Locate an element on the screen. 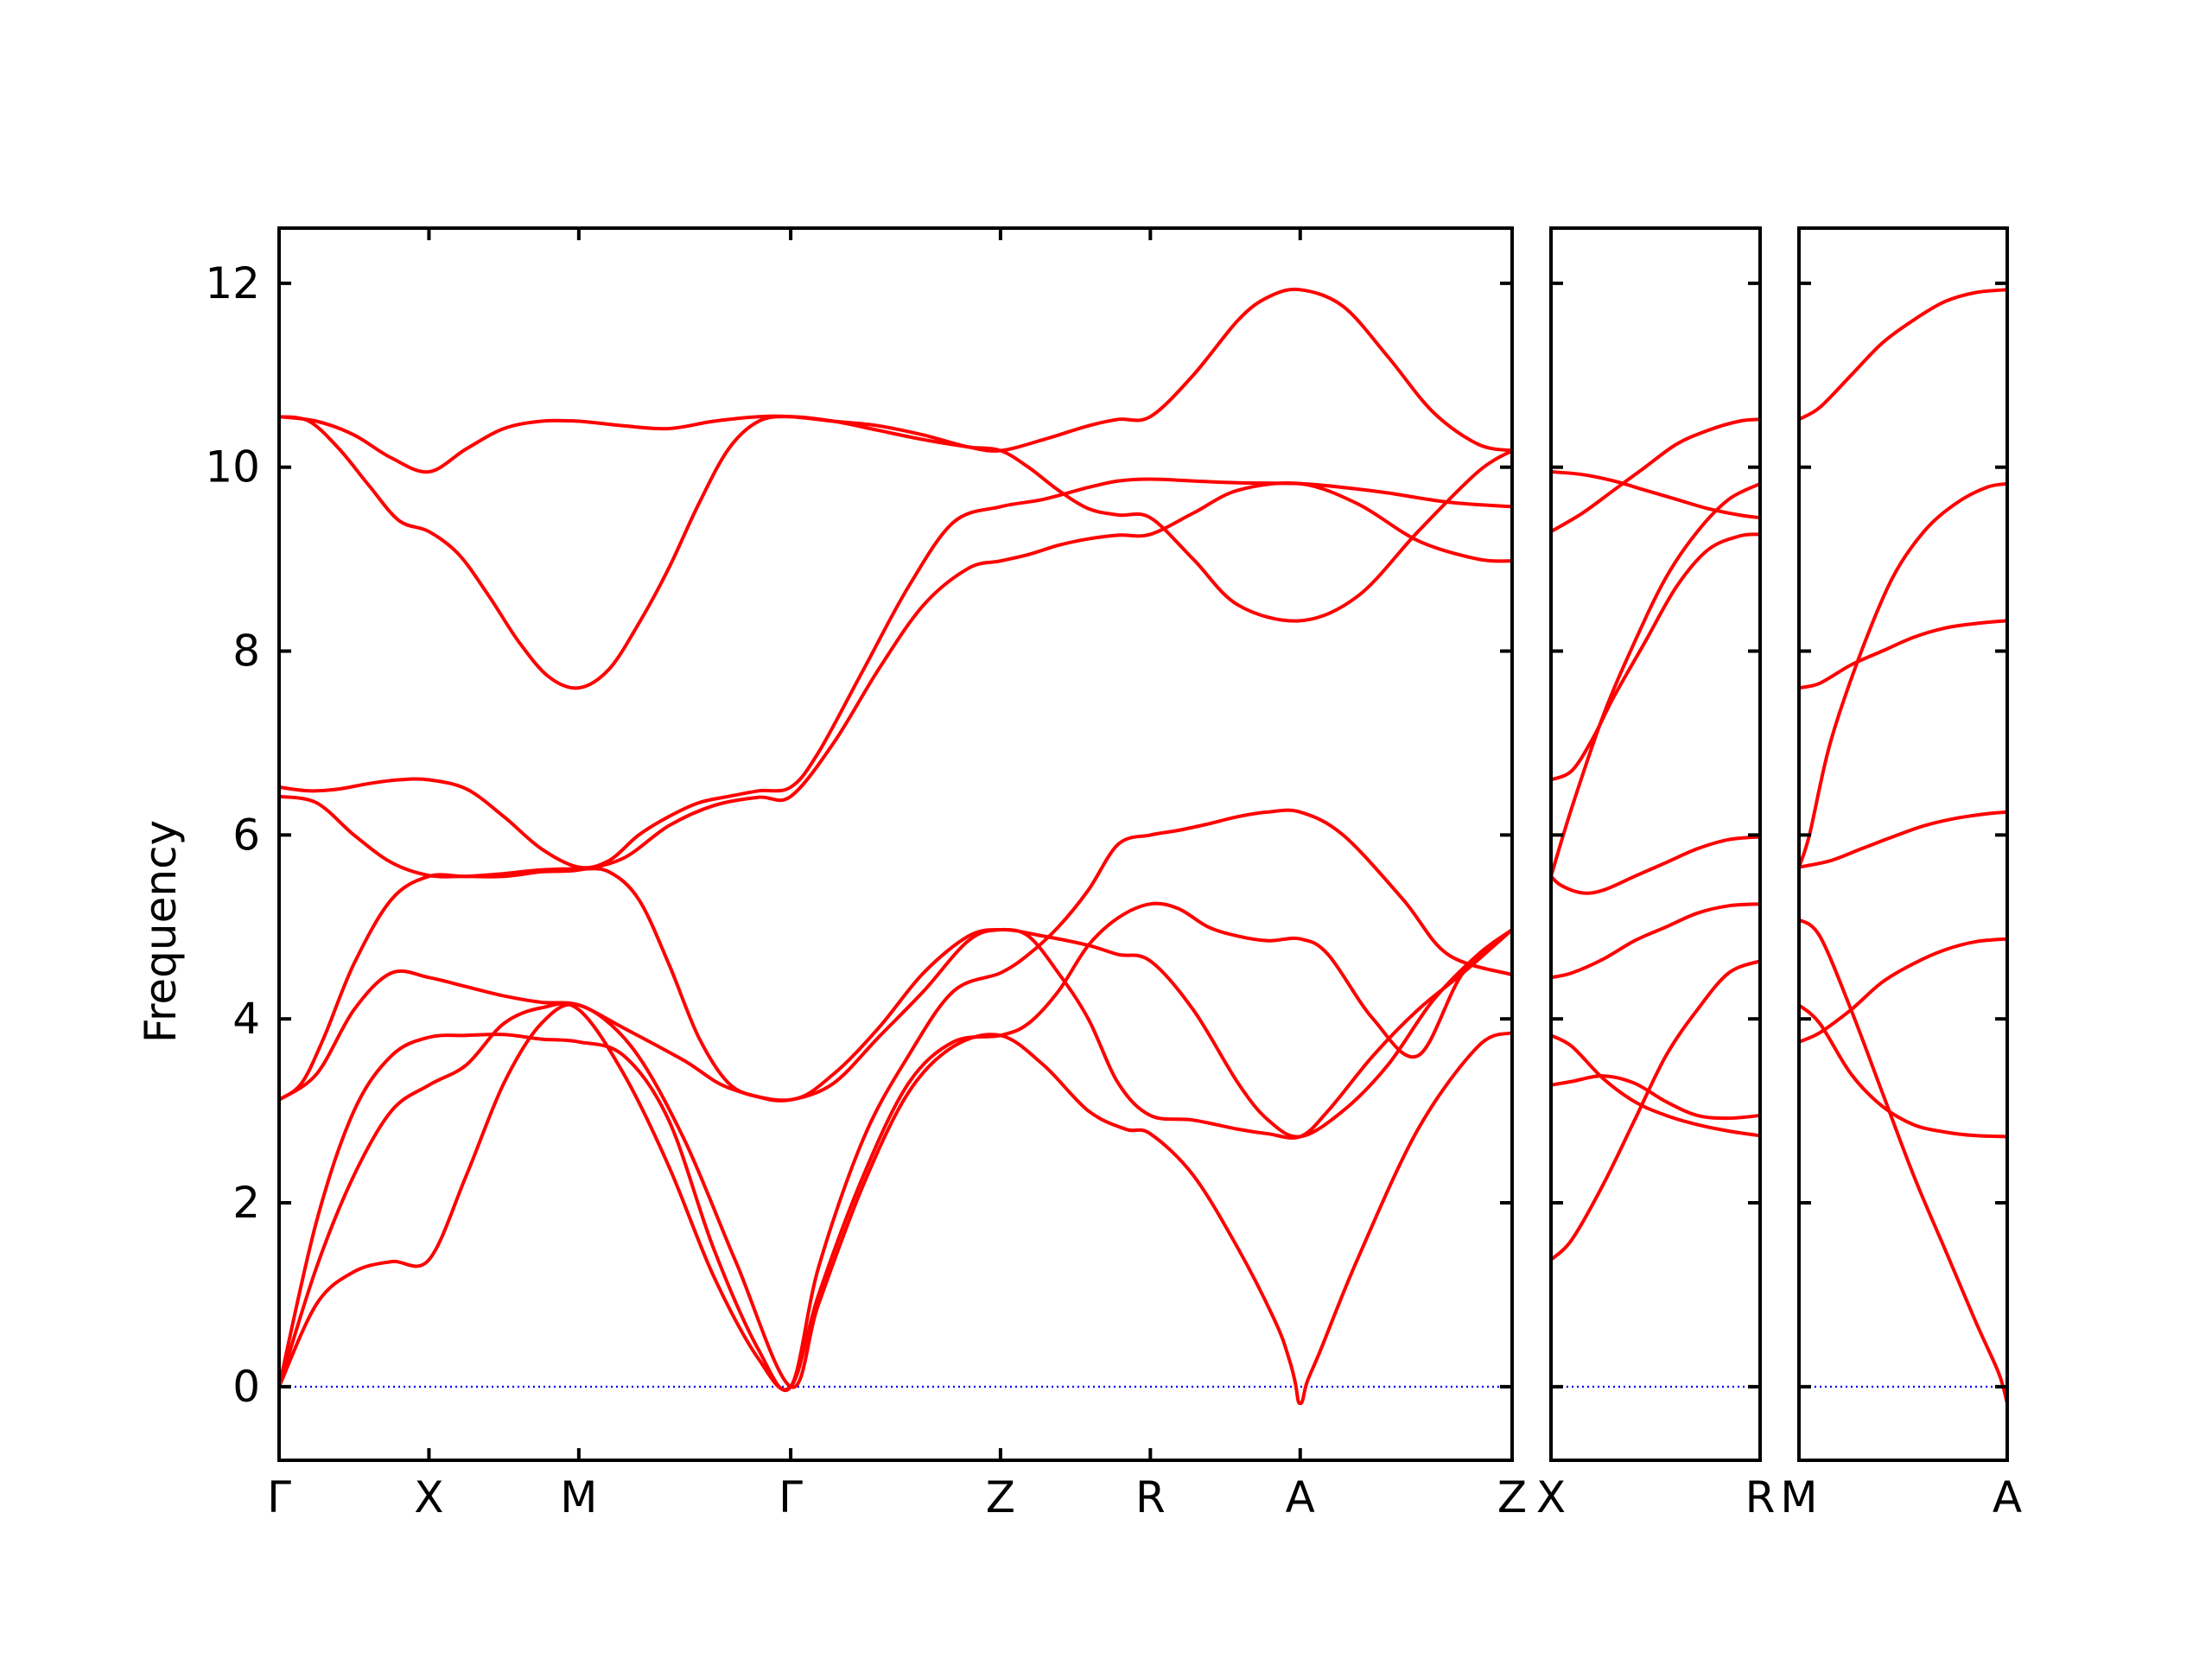 The width and height of the screenshot is (2212, 1659). y-tick-label: 6 is located at coordinates (246, 835).